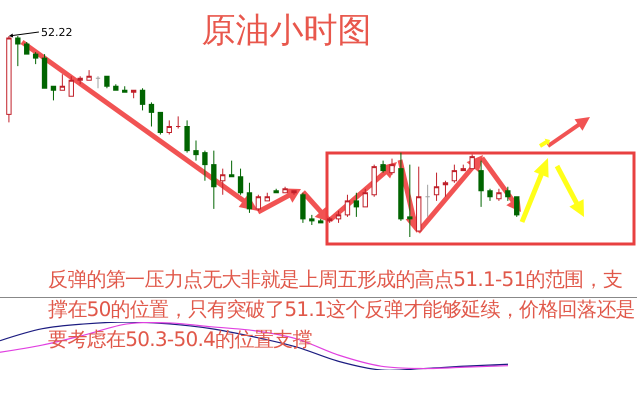 The height and width of the screenshot is (397, 637). I want to click on chart-title: 原油小时图, so click(287, 30).